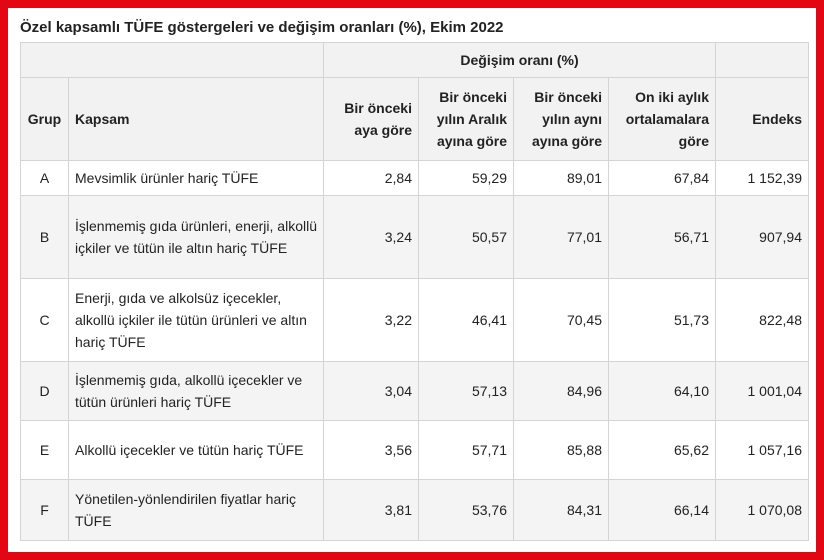 This screenshot has width=824, height=560. I want to click on column-header: Bir önceki yılın Aralık ayına göre, so click(466, 119).